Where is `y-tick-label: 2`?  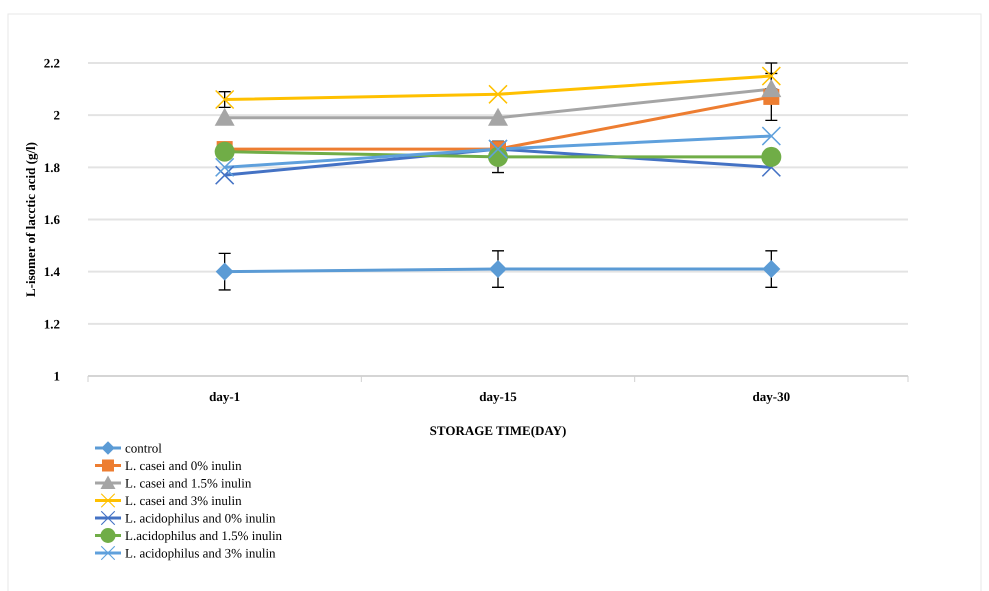
y-tick-label: 2 is located at coordinates (57, 115).